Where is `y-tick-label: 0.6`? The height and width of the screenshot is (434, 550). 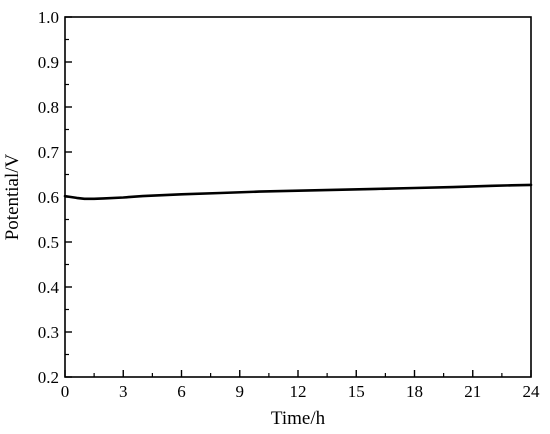
y-tick-label: 0.6 is located at coordinates (48, 197).